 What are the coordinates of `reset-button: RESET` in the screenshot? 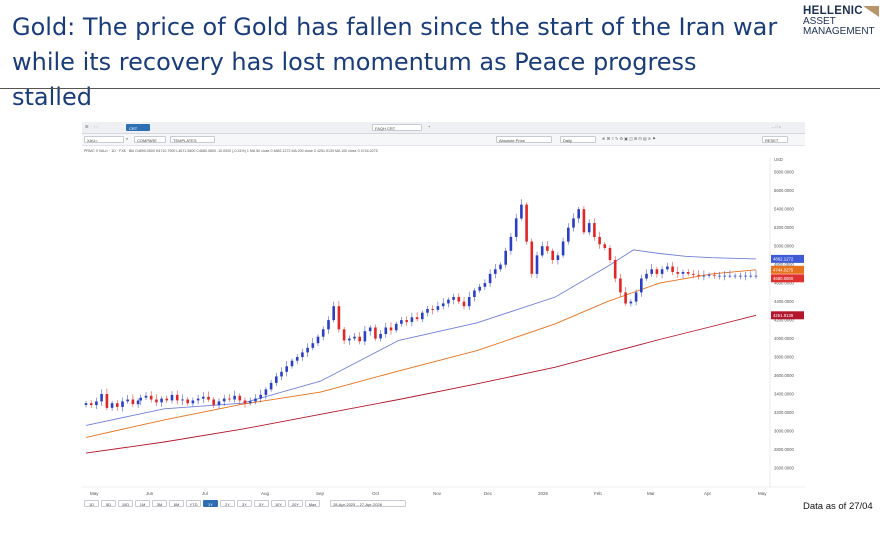 It's located at (775, 139).